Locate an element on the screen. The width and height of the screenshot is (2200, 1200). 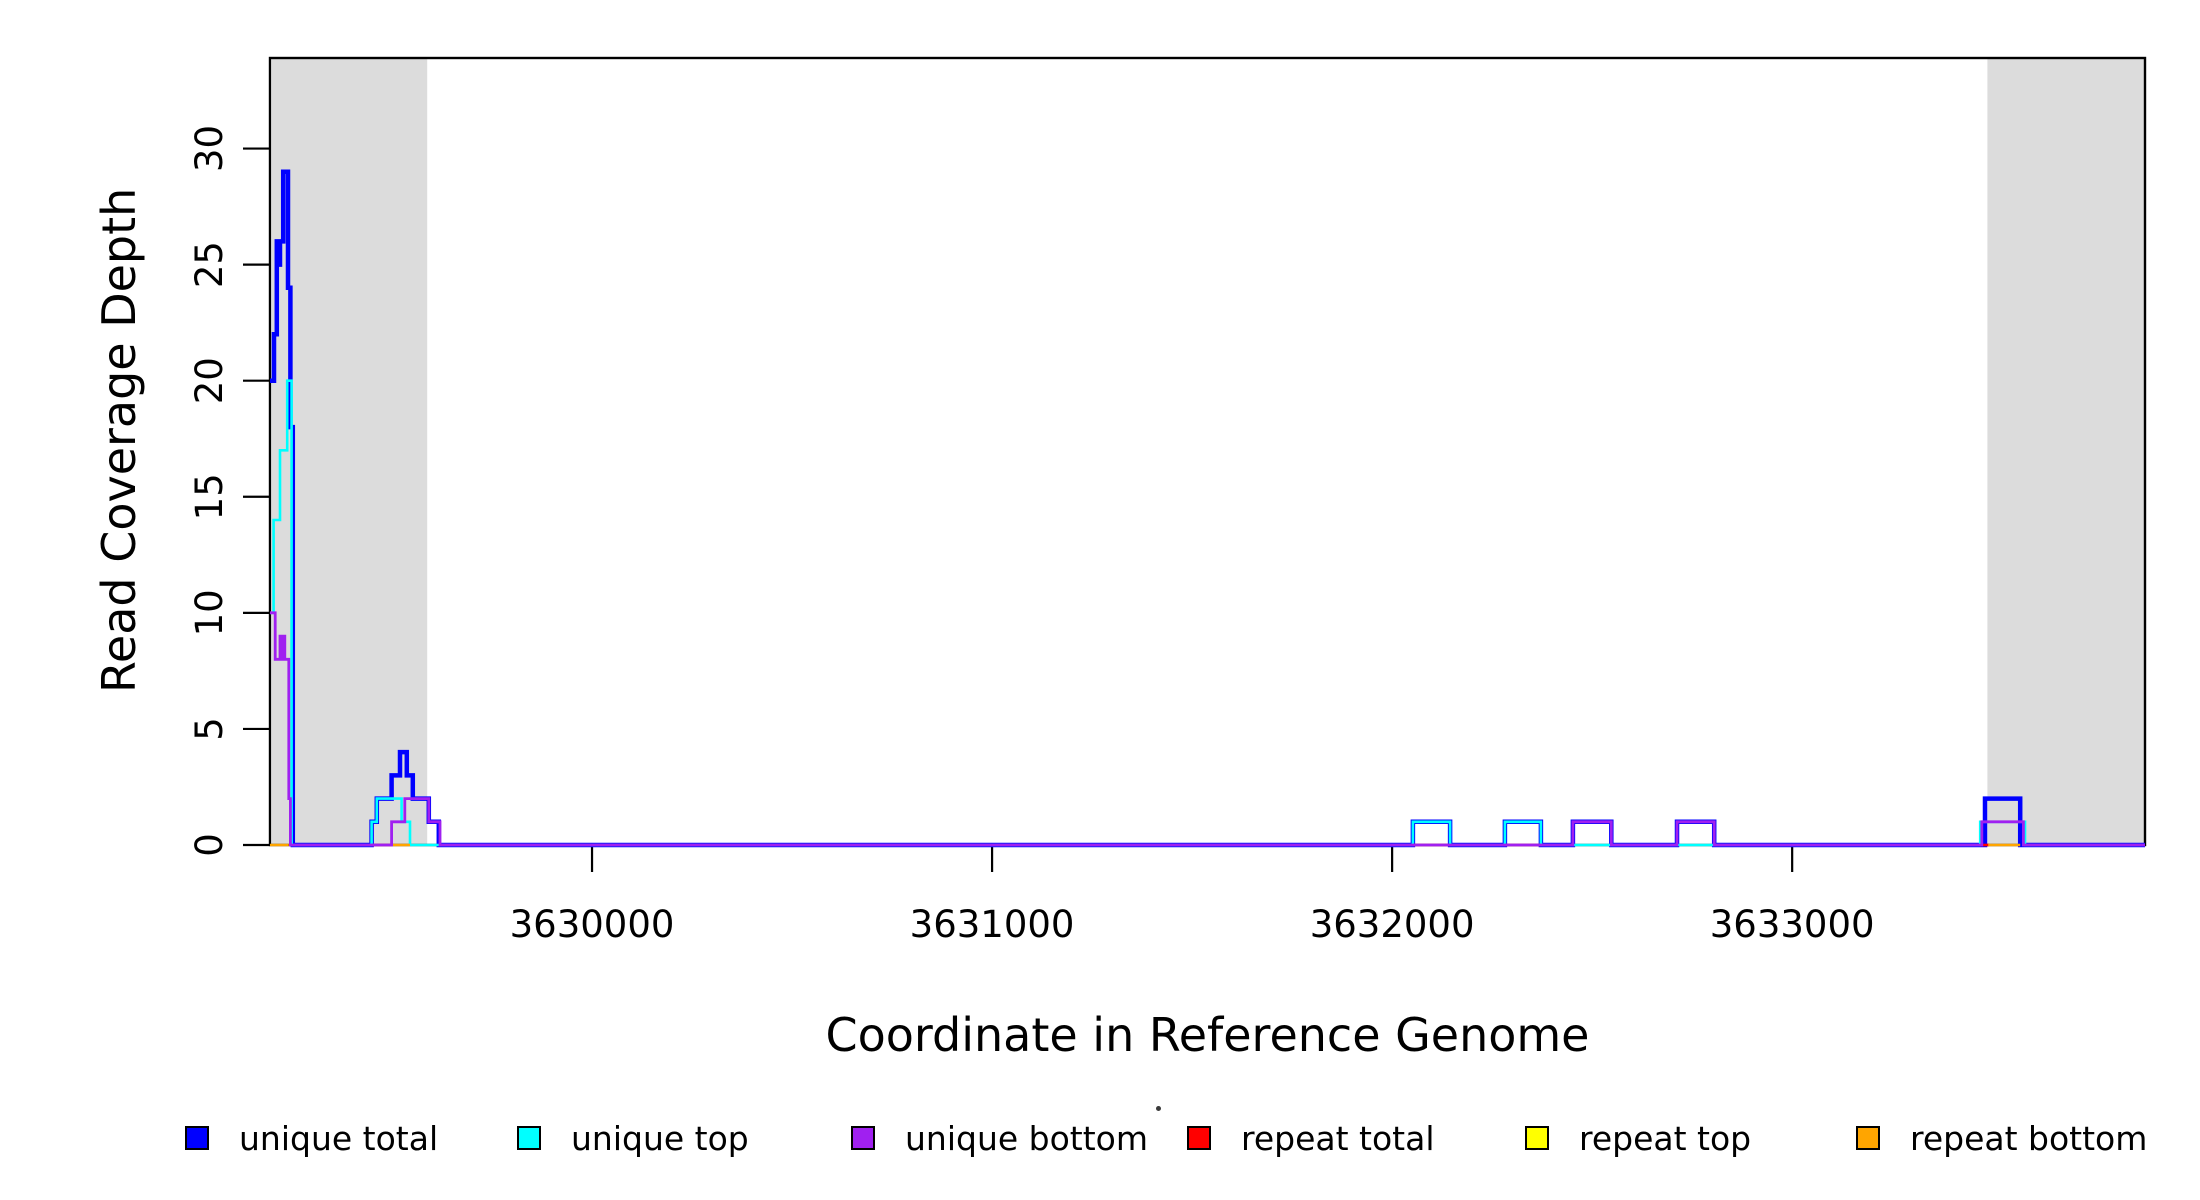
stray-dot-artifact is located at coordinates (1158, 1108).